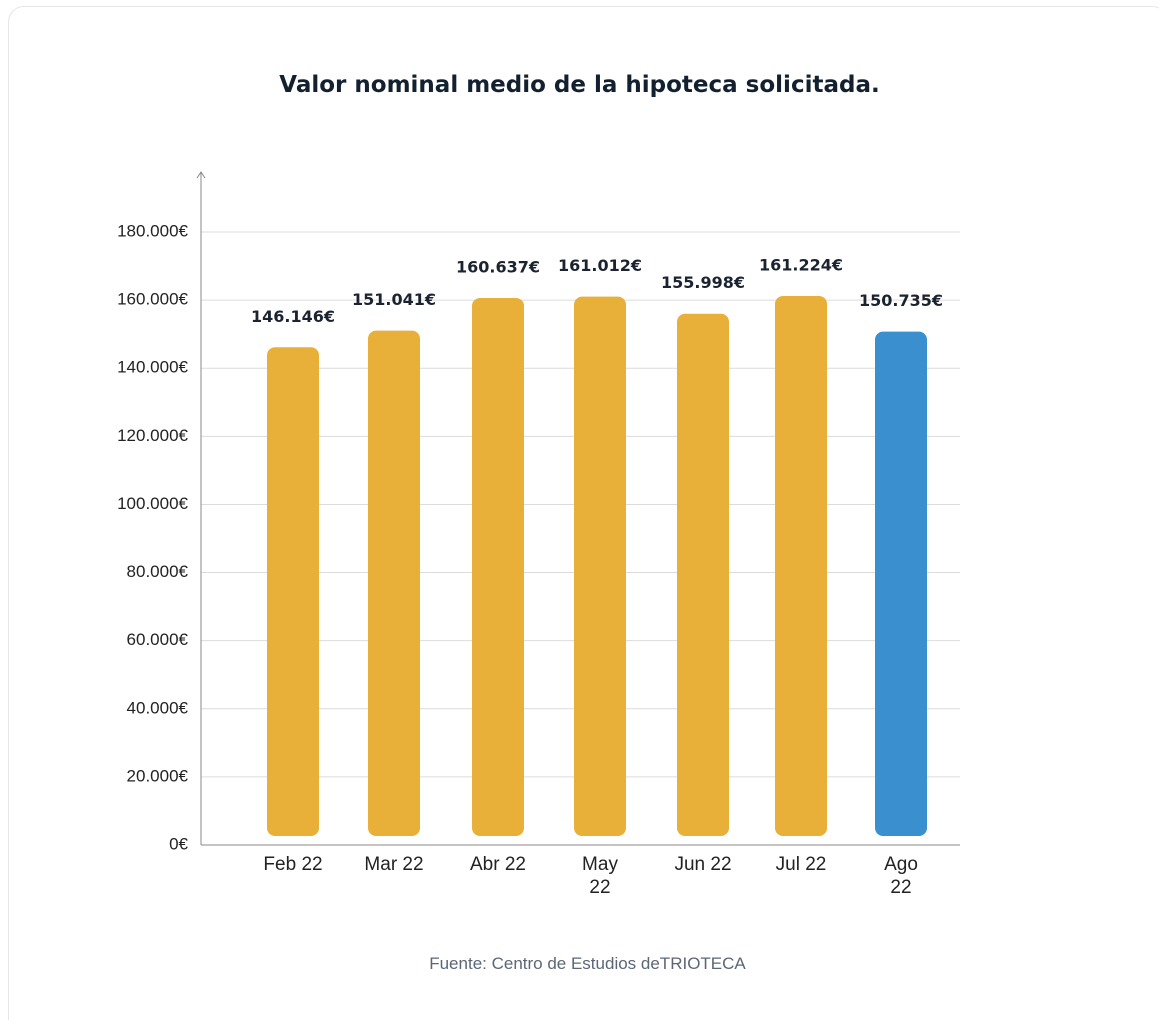 The image size is (1159, 1020). I want to click on x-tick-label: Feb 22, so click(293, 864).